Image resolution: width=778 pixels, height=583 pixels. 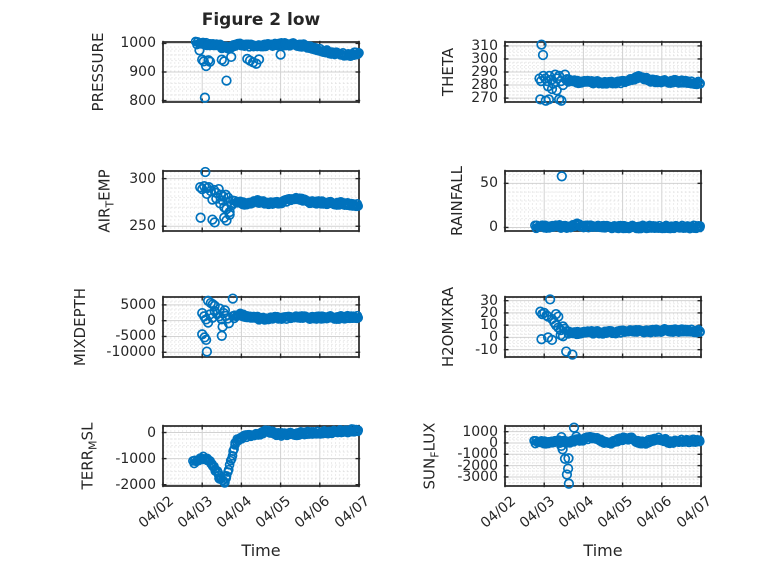 I want to click on y-tick-label: 290, so click(x=484, y=72).